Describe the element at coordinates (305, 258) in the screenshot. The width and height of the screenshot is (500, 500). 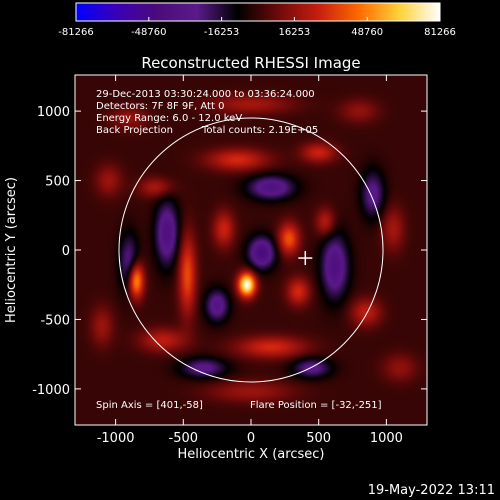
I see `spin-axis-marker` at that location.